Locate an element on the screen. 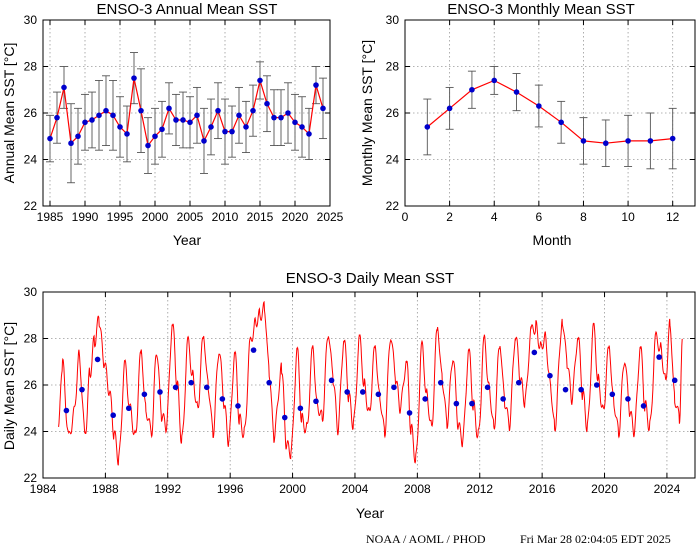 The image size is (700, 548). annual-xtick-label: 2000 is located at coordinates (155, 217).